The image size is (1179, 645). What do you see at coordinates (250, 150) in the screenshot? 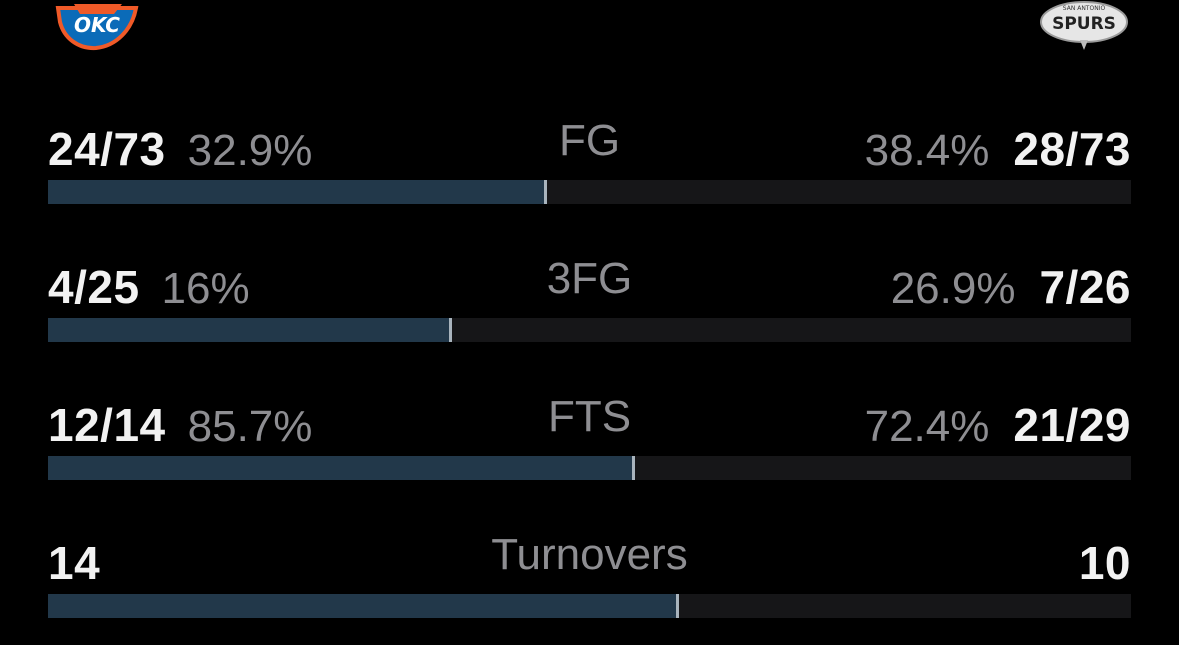
I see `left-team-percentage: 32.9%` at bounding box center [250, 150].